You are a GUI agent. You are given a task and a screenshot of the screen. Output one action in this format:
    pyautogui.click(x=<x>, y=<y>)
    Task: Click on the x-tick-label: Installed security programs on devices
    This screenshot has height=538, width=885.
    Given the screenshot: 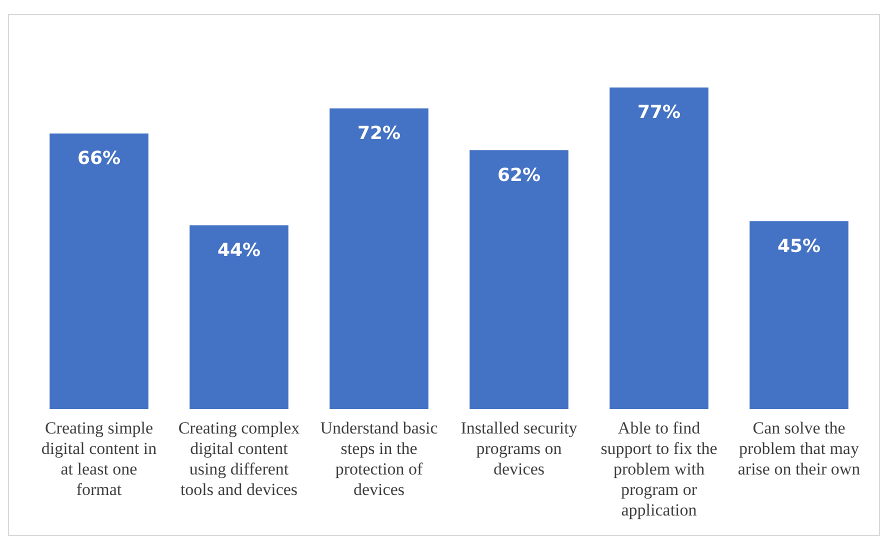 What is the action you would take?
    pyautogui.click(x=519, y=448)
    